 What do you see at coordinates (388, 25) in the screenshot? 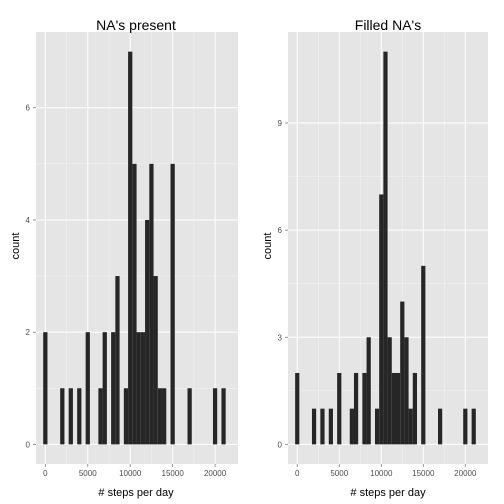
I see `chart-title: Filled NA's` at bounding box center [388, 25].